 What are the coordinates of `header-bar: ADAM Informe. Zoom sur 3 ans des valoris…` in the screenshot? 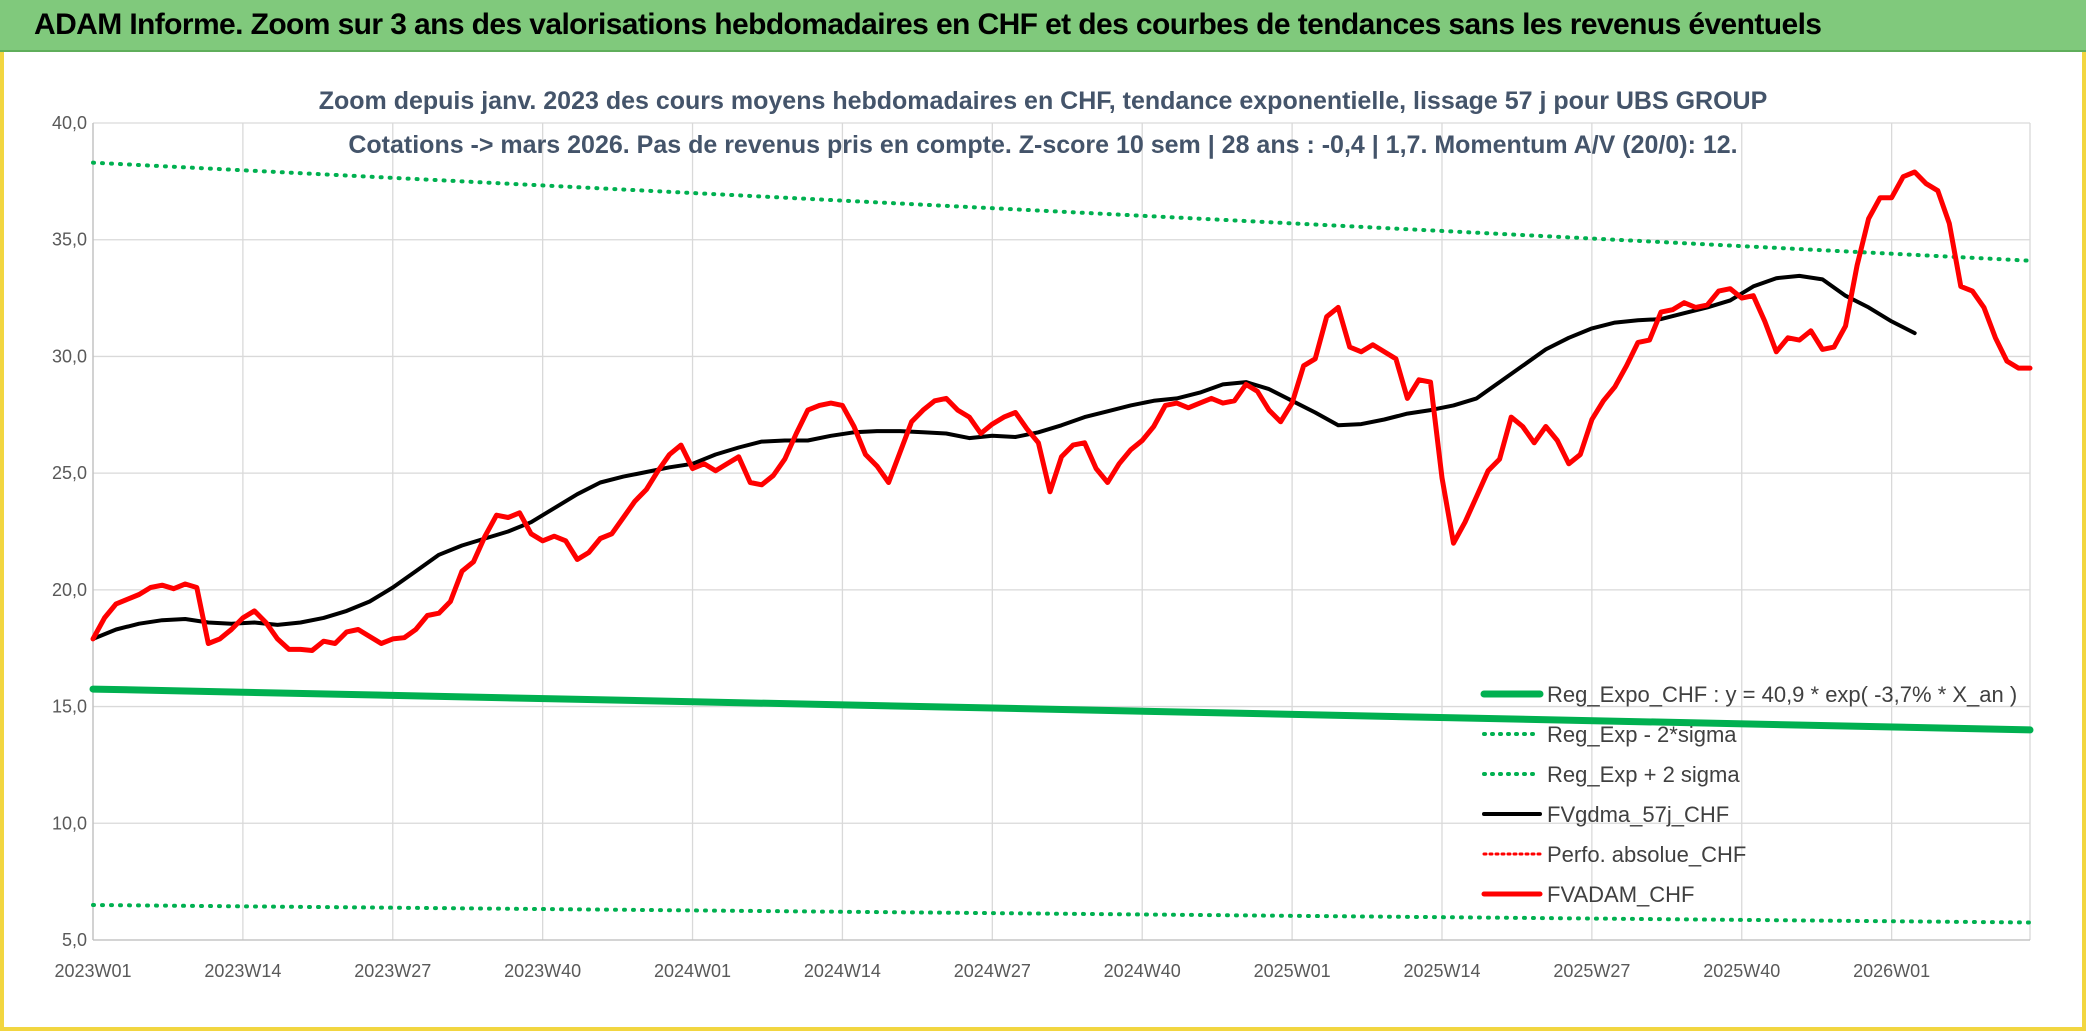 It's located at (1043, 26).